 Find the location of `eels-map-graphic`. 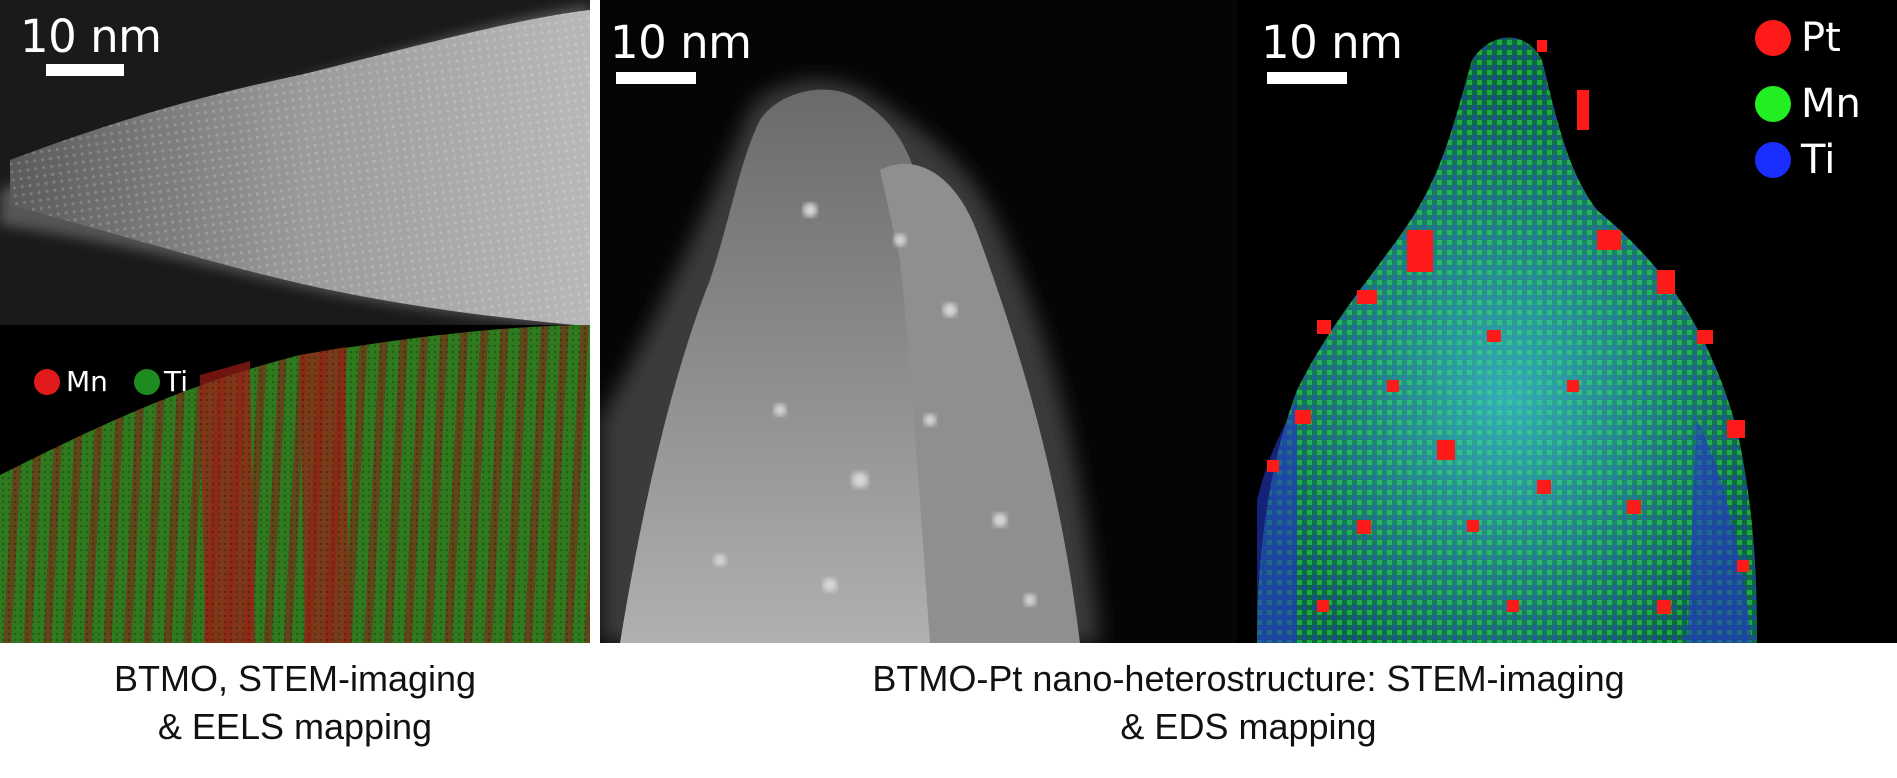

eels-map-graphic is located at coordinates (295, 484).